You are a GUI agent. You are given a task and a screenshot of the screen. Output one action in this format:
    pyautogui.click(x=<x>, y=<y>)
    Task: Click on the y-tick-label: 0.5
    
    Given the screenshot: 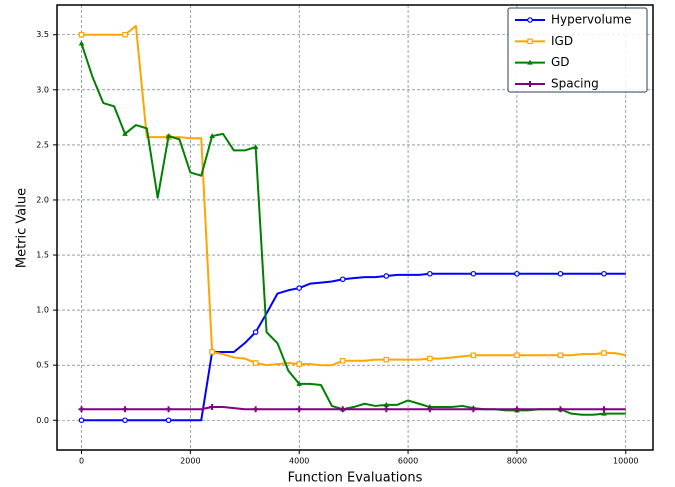 What is the action you would take?
    pyautogui.click(x=42, y=365)
    